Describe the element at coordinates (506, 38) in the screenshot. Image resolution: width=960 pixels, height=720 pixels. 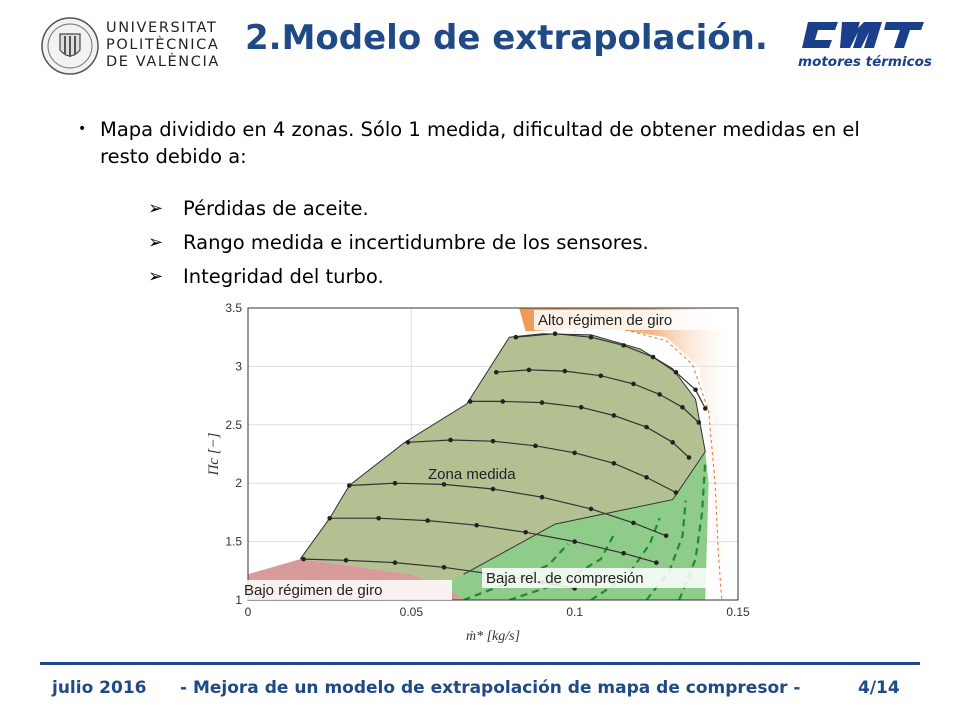
I see `slide-title: 2.Modelo de extrapolación.` at that location.